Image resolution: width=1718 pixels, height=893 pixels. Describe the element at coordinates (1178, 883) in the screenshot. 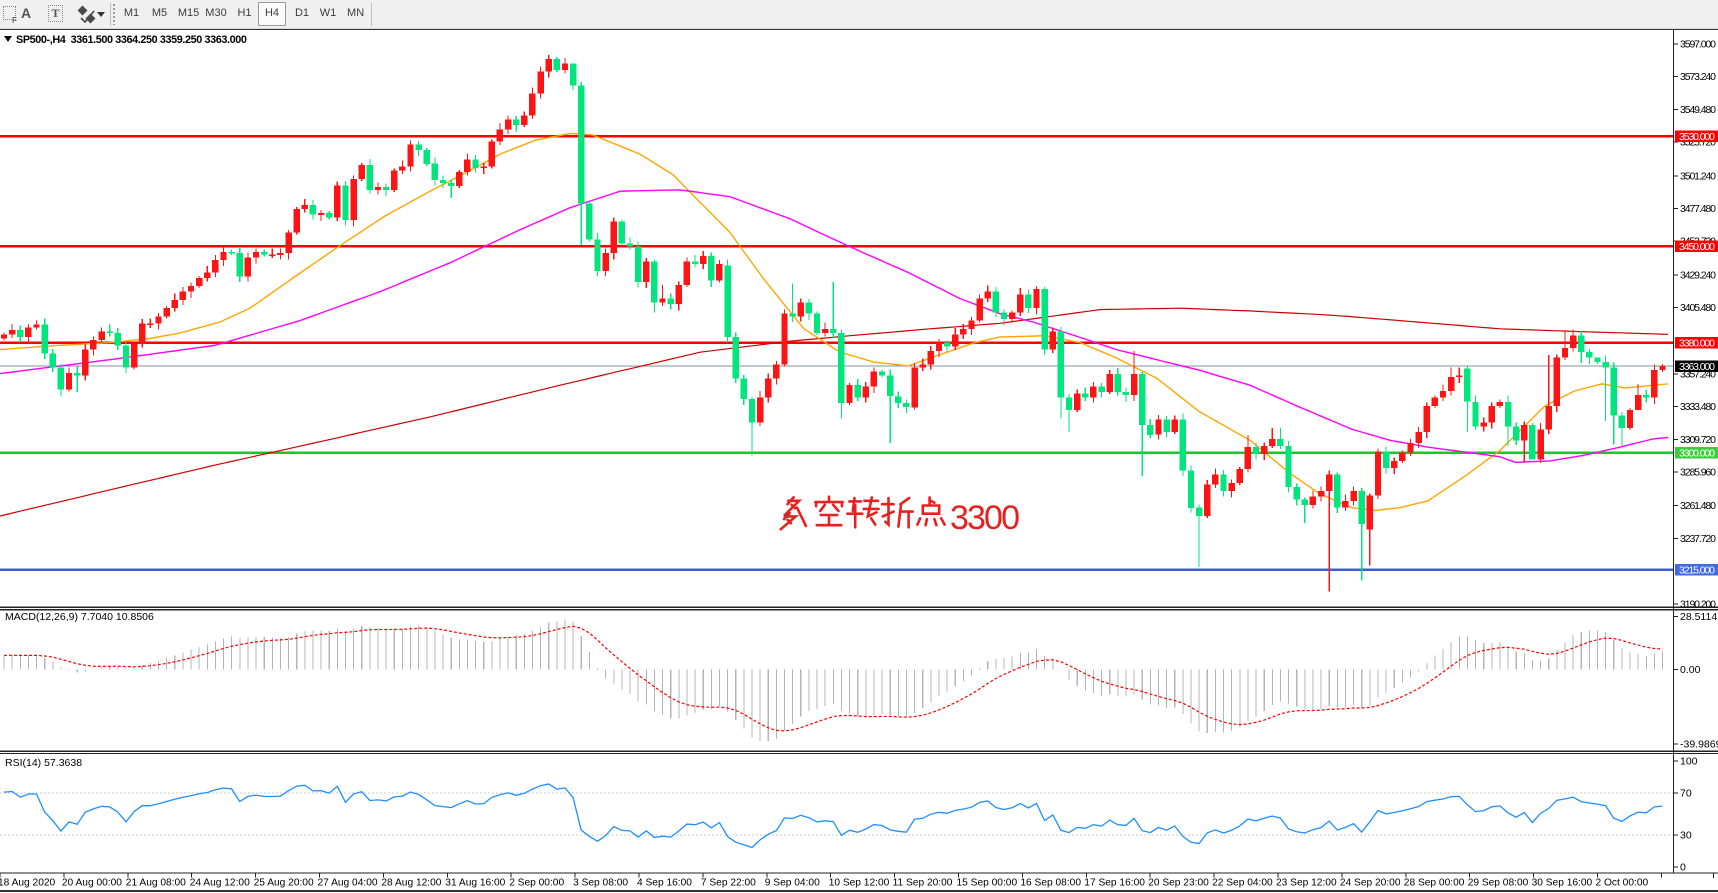

I see `svg-text: 20 Sep 23:00` at that location.